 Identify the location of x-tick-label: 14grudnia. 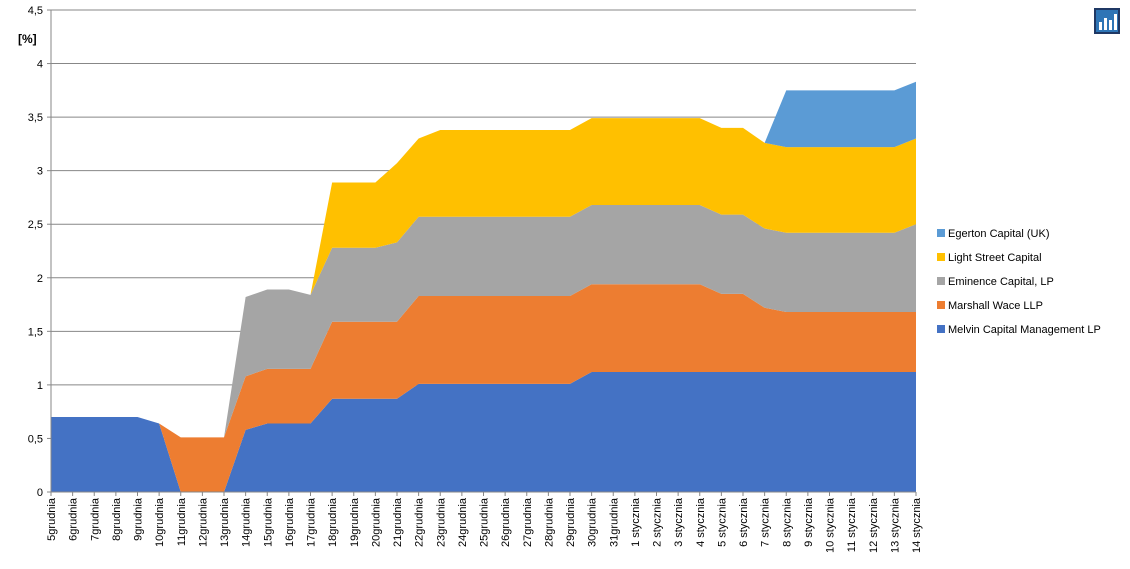
(247, 522).